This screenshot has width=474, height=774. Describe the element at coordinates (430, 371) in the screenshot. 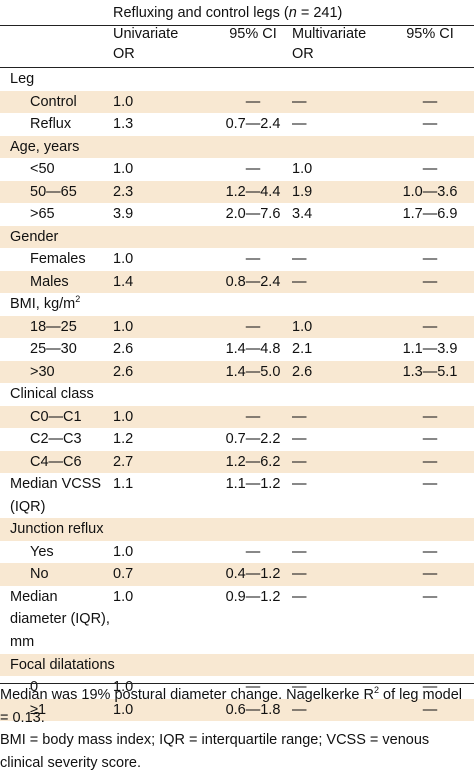

I see `multivariate-ci-cell: 1.3—5.1` at that location.